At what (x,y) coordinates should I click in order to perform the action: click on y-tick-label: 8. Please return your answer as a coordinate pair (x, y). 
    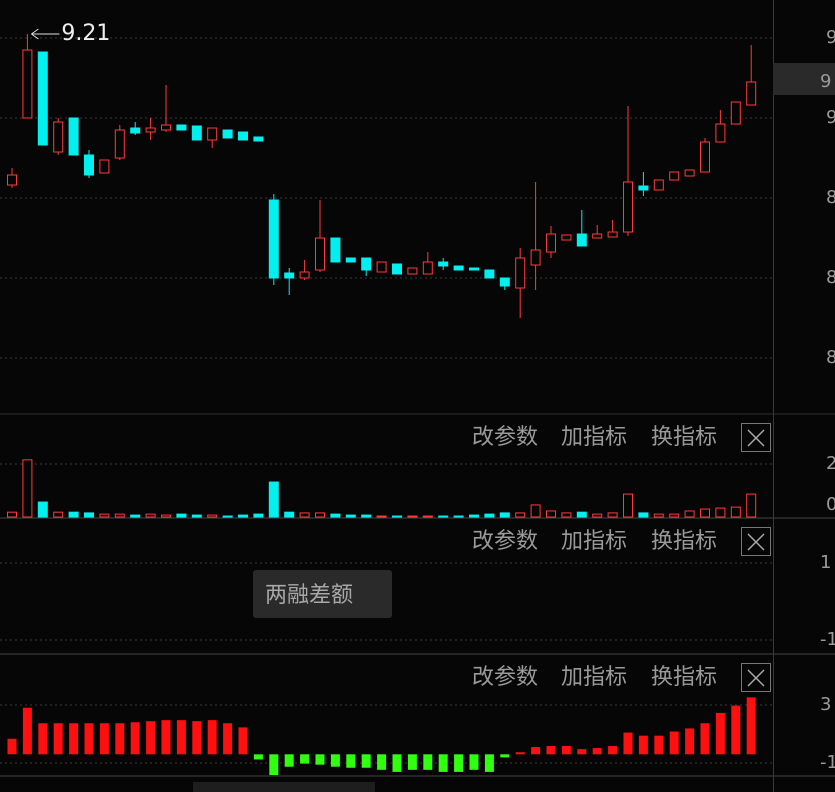
    Looking at the image, I should click on (830, 197).